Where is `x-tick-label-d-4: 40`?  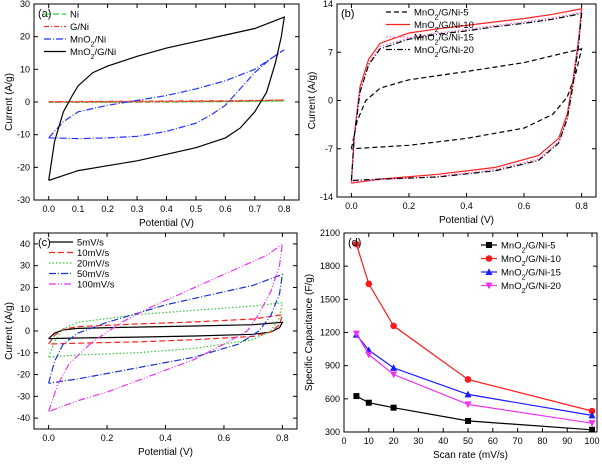
x-tick-label-d-4: 40 is located at coordinates (443, 441).